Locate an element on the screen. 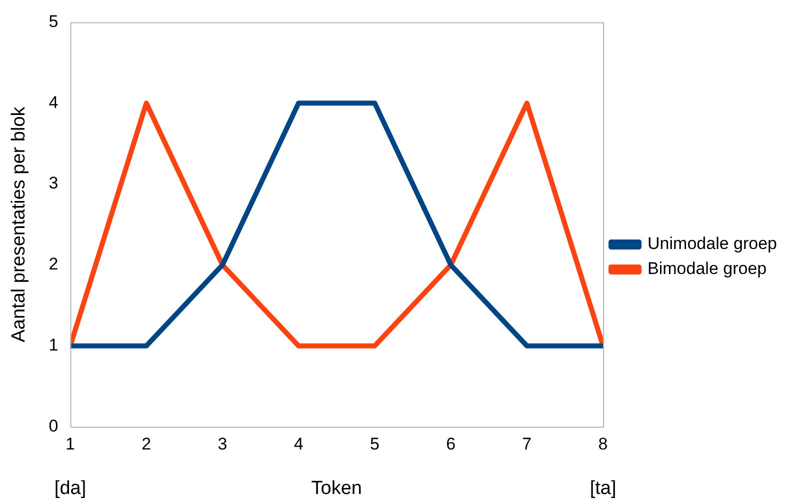  legend-label: Unimodale groep is located at coordinates (712, 244).